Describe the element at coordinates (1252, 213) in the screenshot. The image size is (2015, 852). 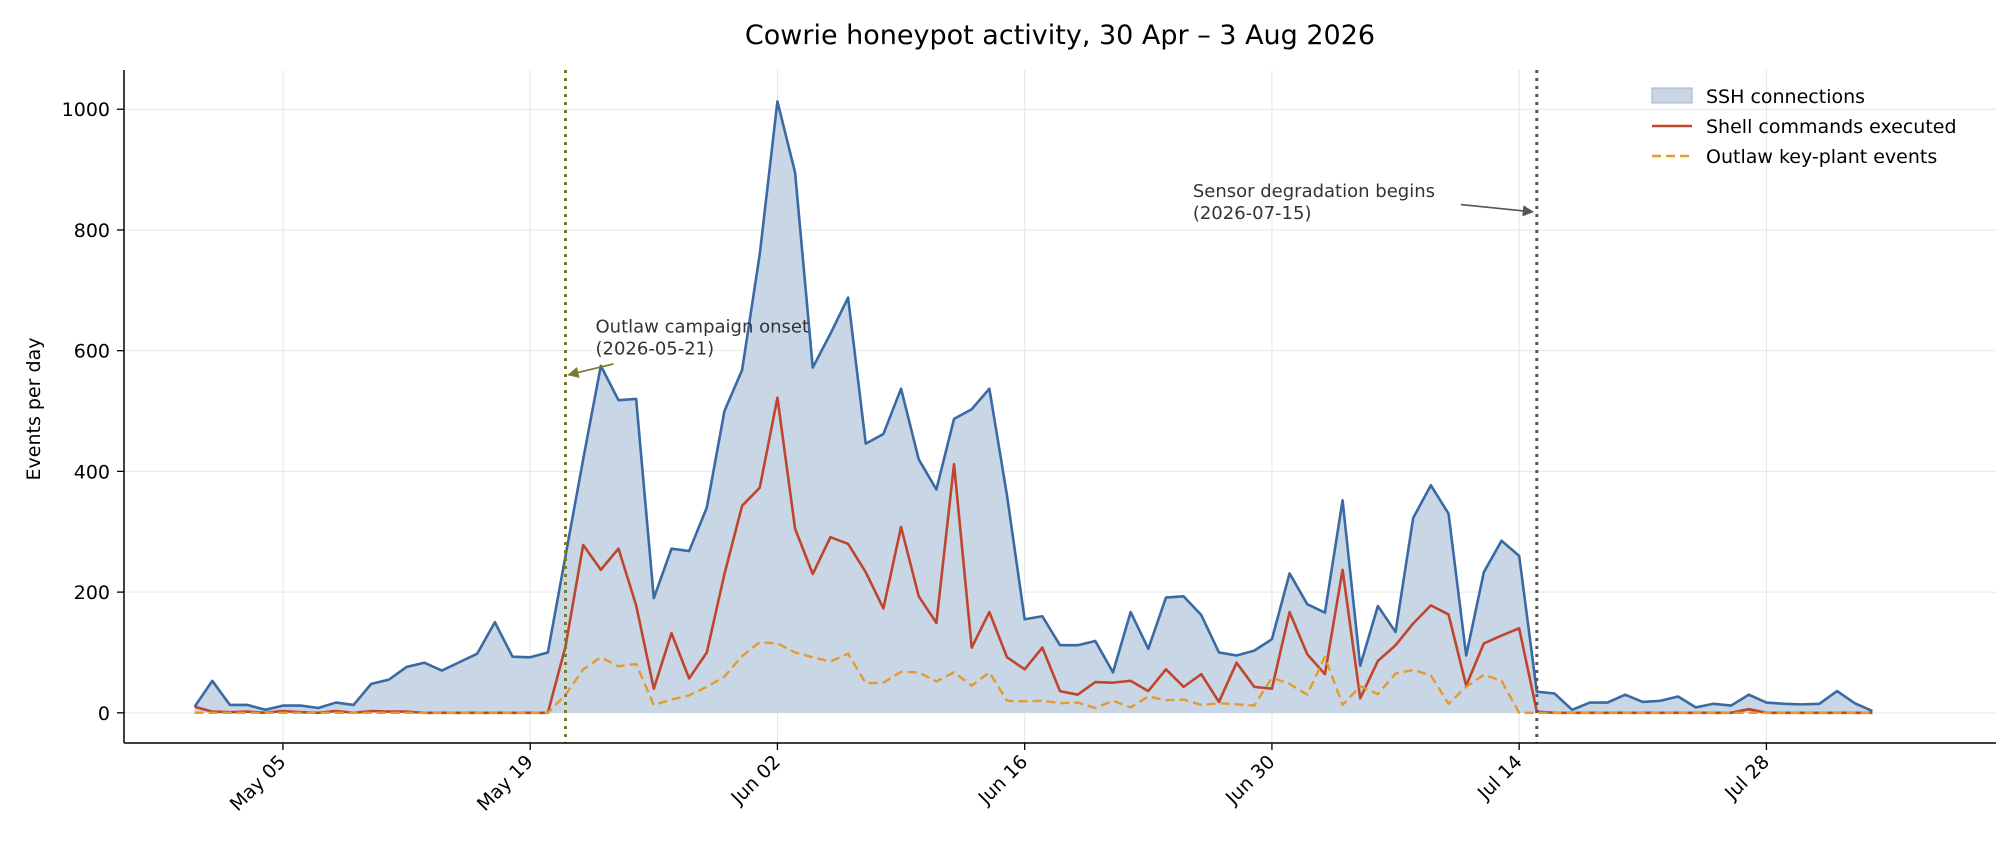
I see `annotation-date-1: (2026-07-15)` at that location.